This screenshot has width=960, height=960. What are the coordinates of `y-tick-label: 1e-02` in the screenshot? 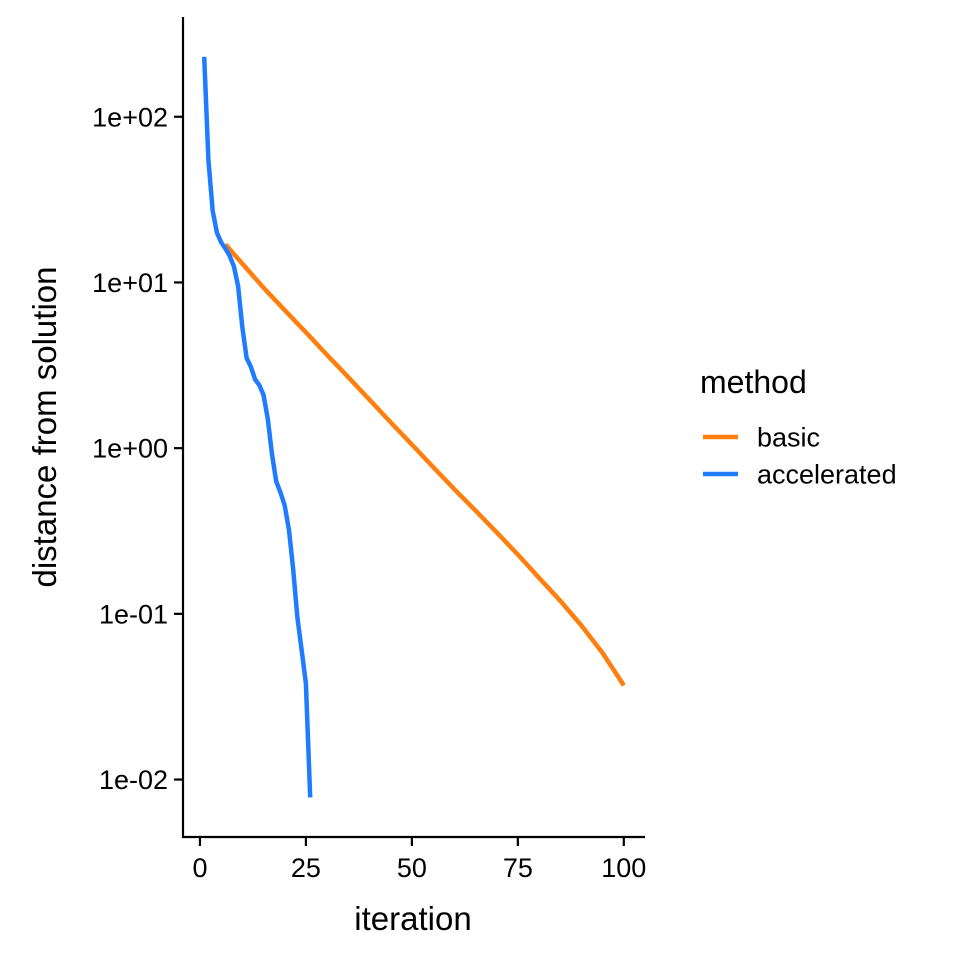 It's located at (133, 780).